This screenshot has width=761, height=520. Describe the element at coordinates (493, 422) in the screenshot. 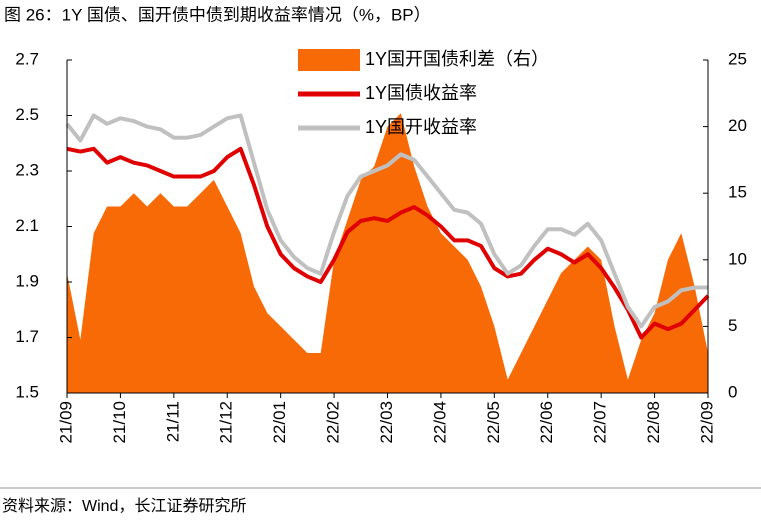

I see `x-tick-label: 22/05` at that location.